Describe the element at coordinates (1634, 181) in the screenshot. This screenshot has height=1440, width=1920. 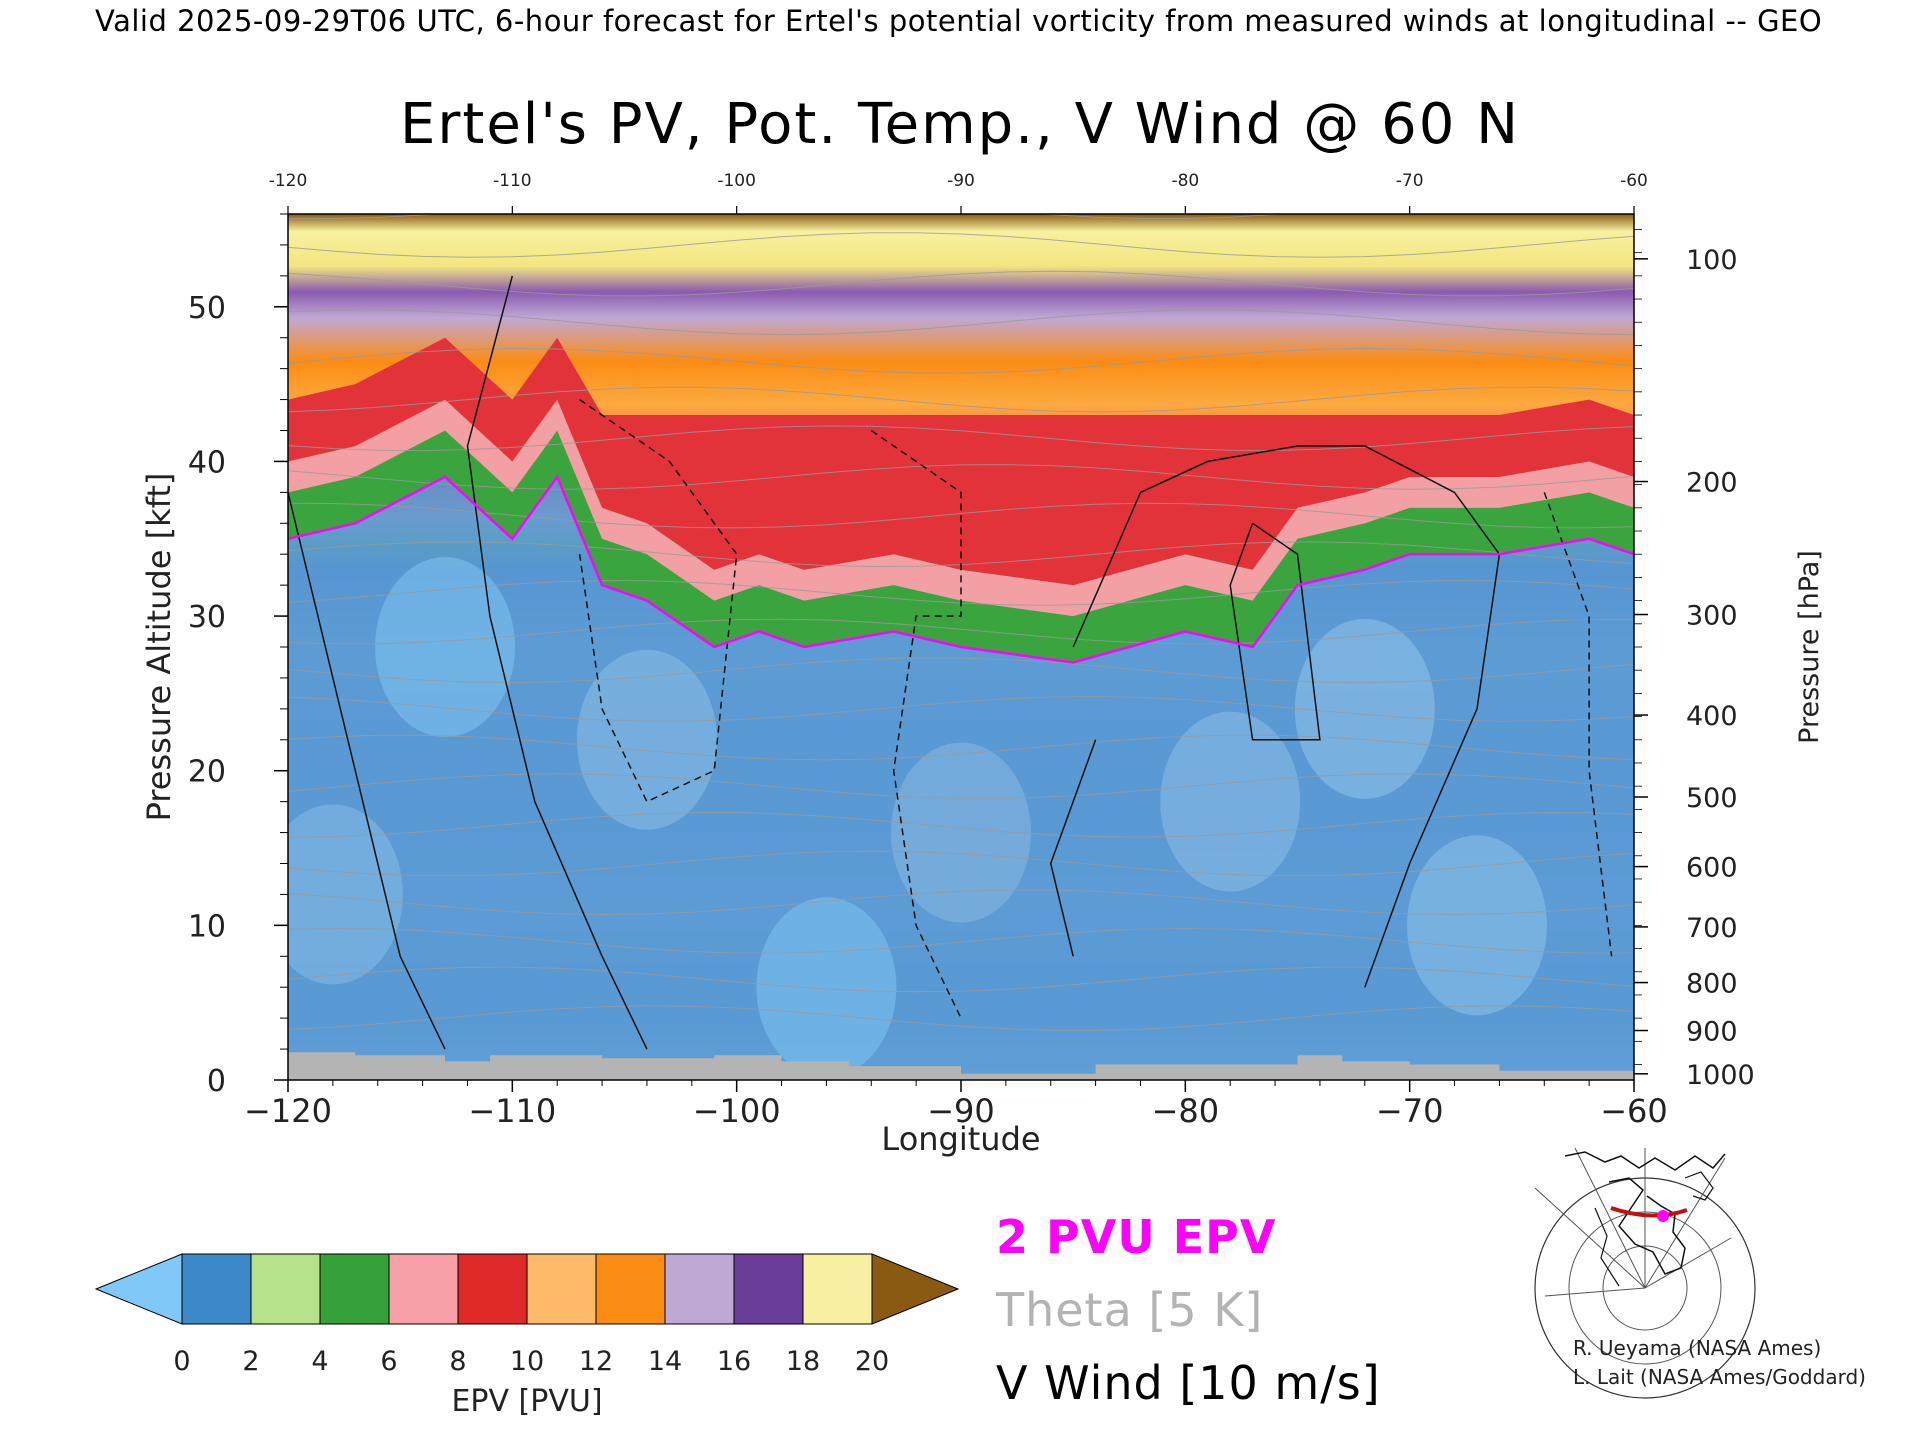
I see `top-x-tick-label: -60` at that location.